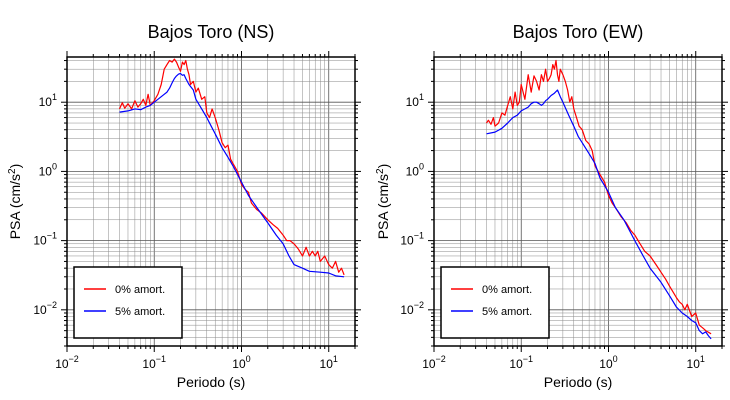 Image resolution: width=730 pixels, height=400 pixels. What do you see at coordinates (578, 32) in the screenshot?
I see `chart-title: Bajos Toro (EW)` at bounding box center [578, 32].